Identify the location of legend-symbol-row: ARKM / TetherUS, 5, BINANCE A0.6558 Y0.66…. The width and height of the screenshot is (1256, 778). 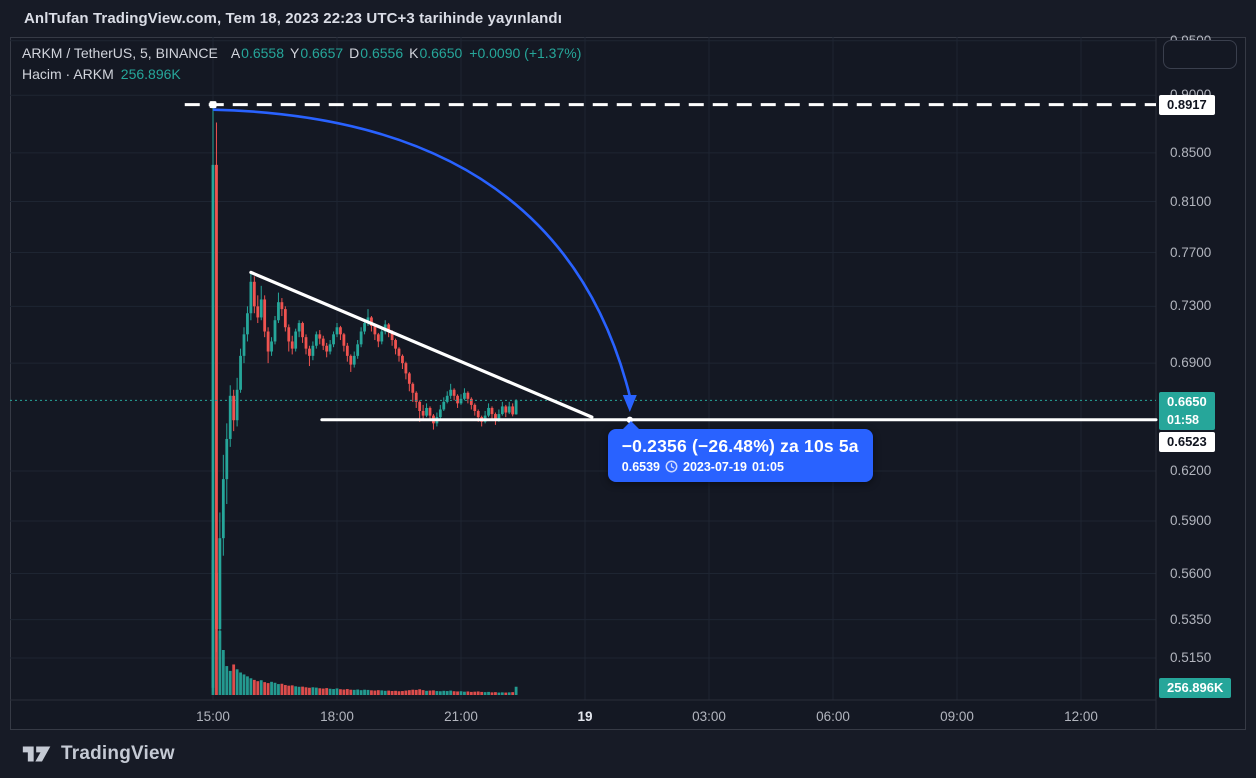
(301, 55).